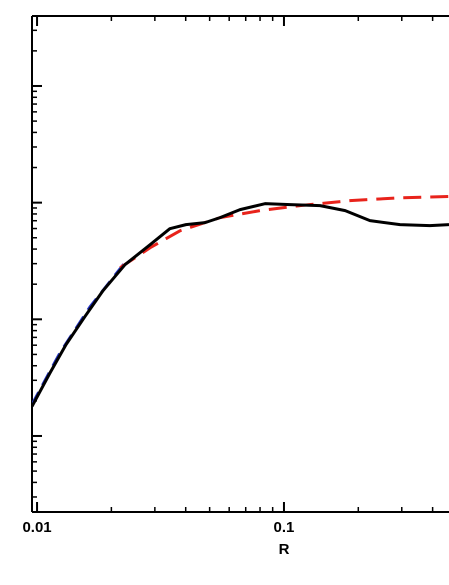 This screenshot has height=585, width=449. What do you see at coordinates (284, 527) in the screenshot?
I see `x-tick-label: 0.1` at bounding box center [284, 527].